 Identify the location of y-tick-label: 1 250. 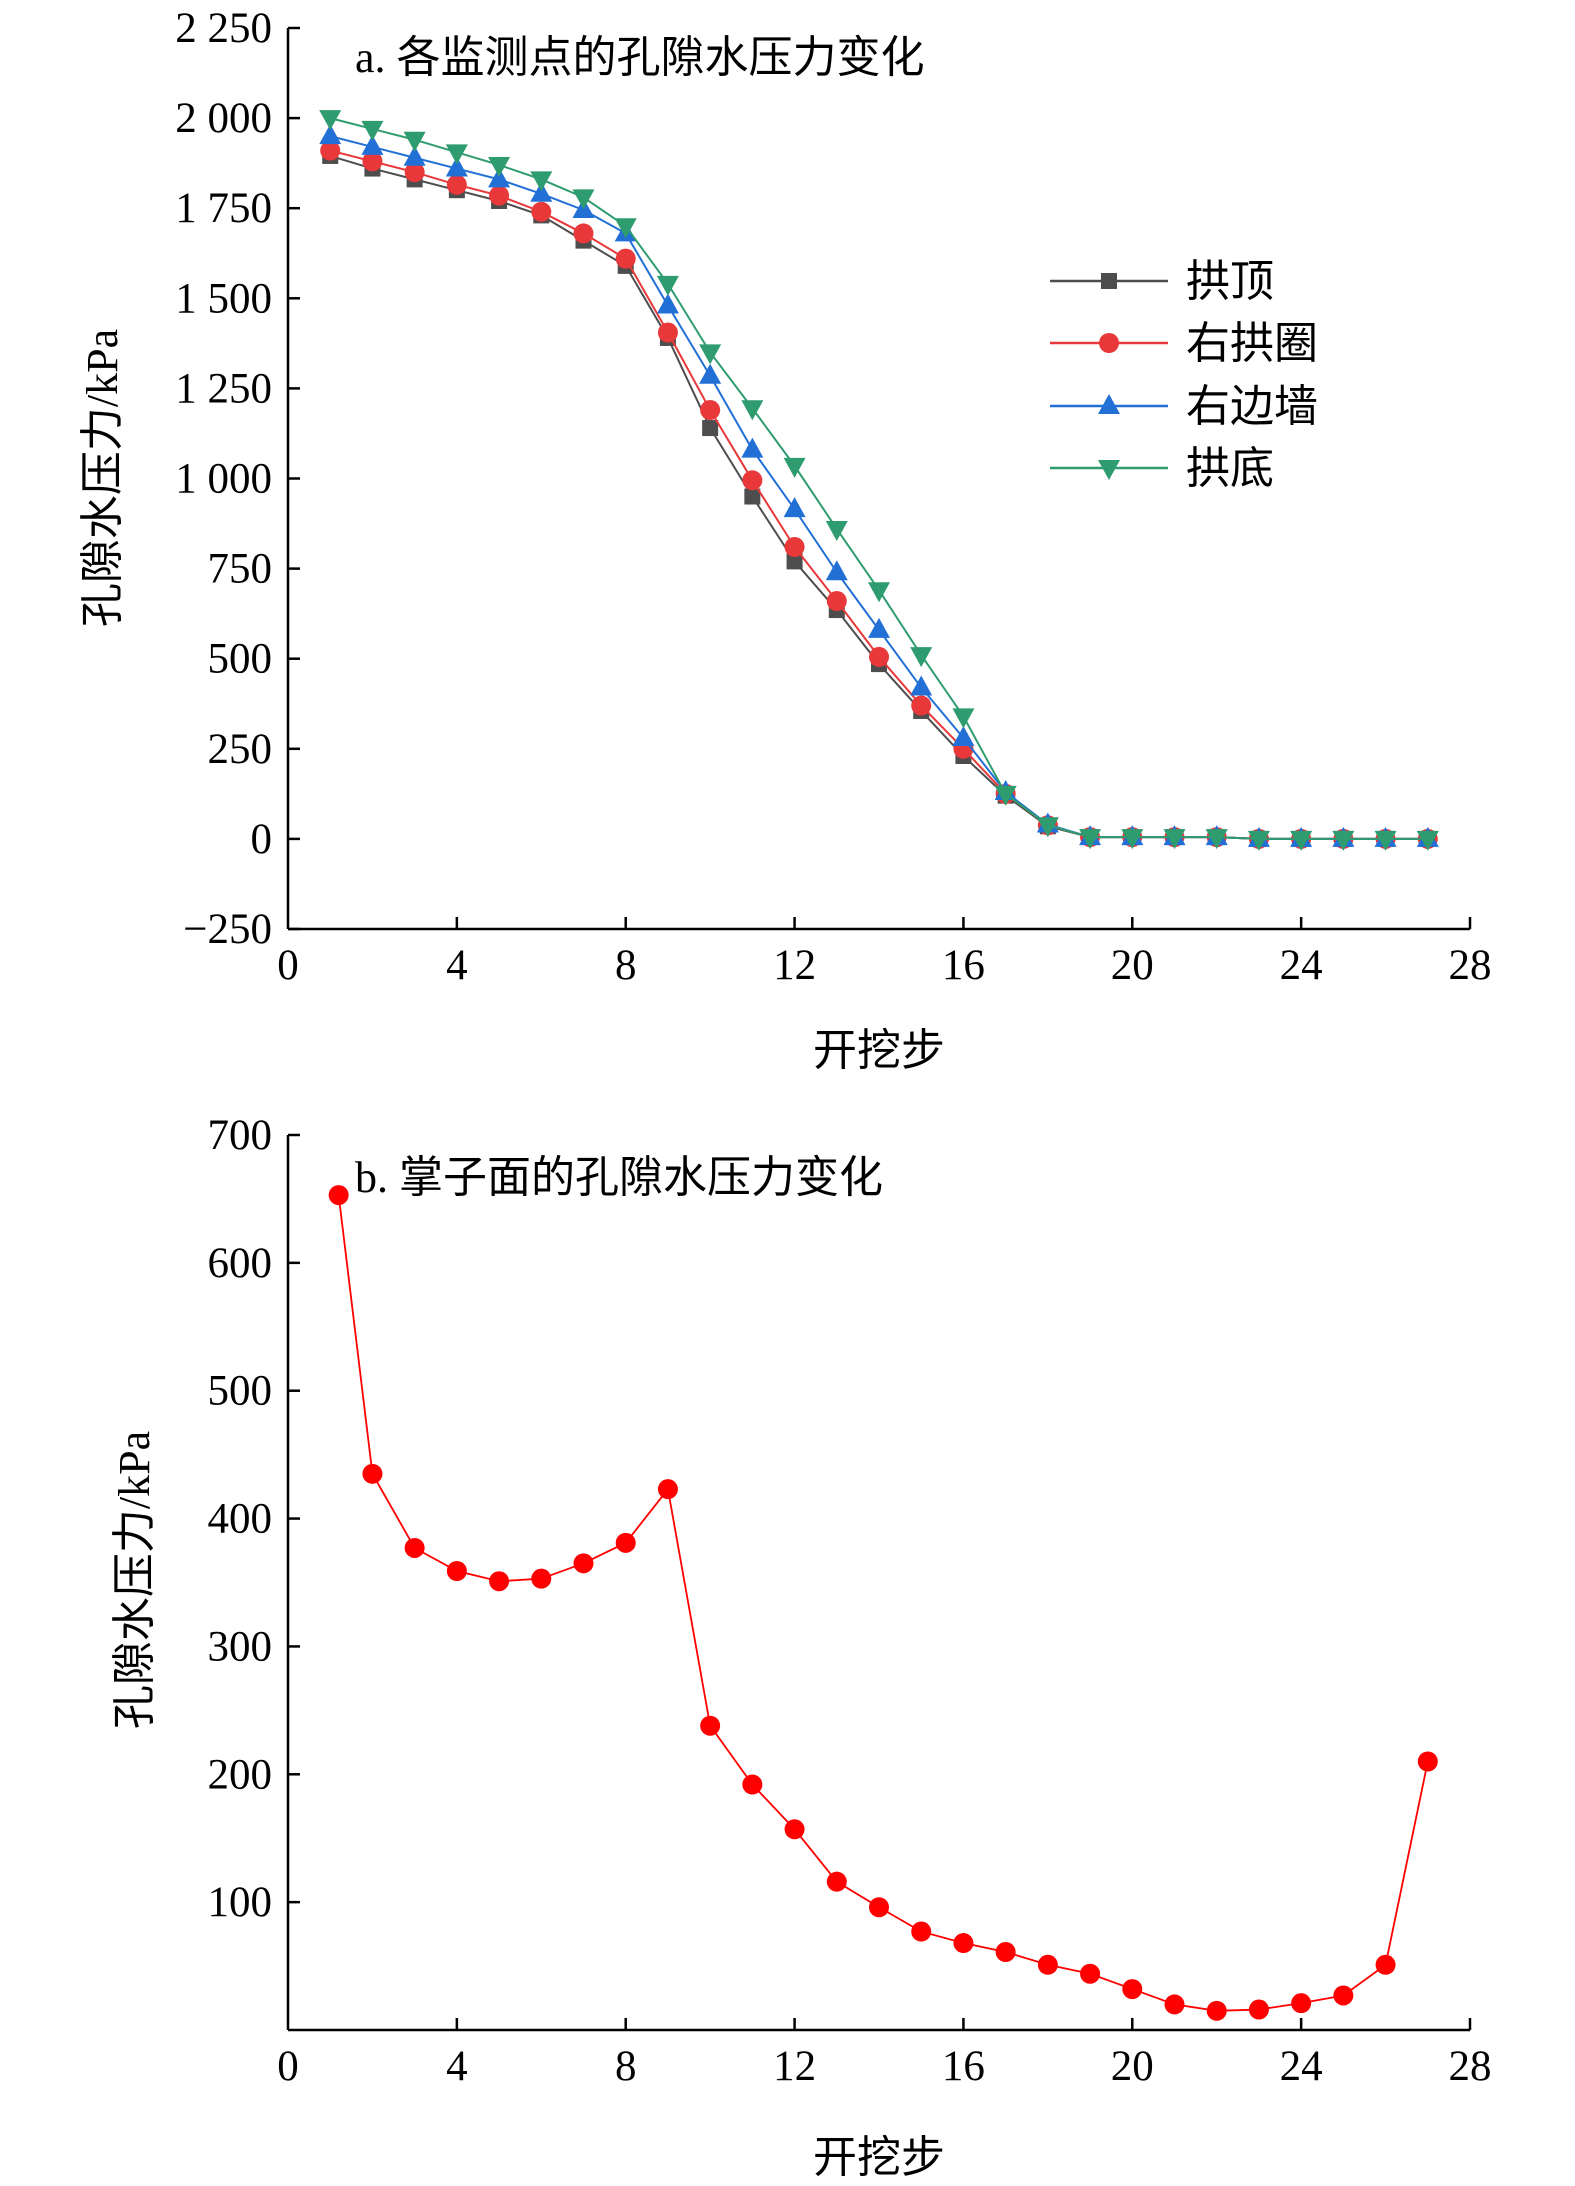
(223, 388).